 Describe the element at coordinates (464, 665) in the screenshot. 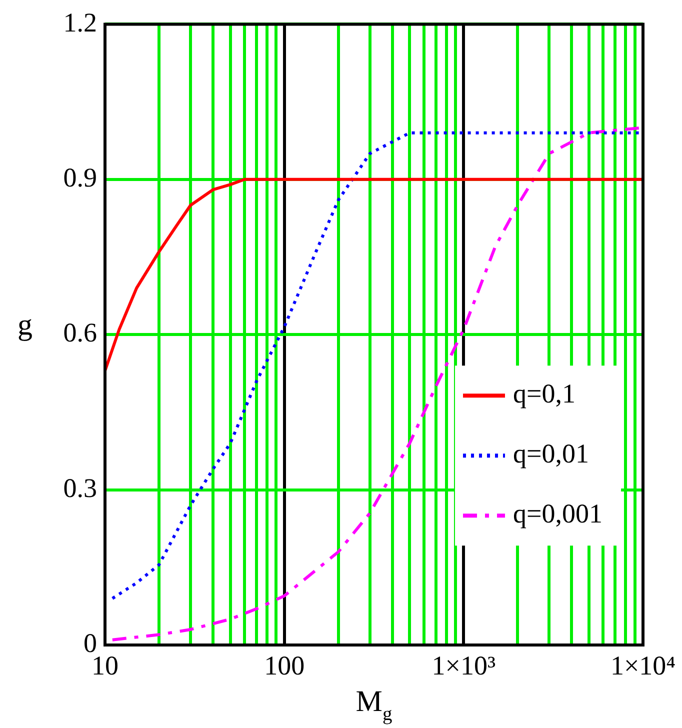

I see `x-tick-label: 1×10³` at that location.